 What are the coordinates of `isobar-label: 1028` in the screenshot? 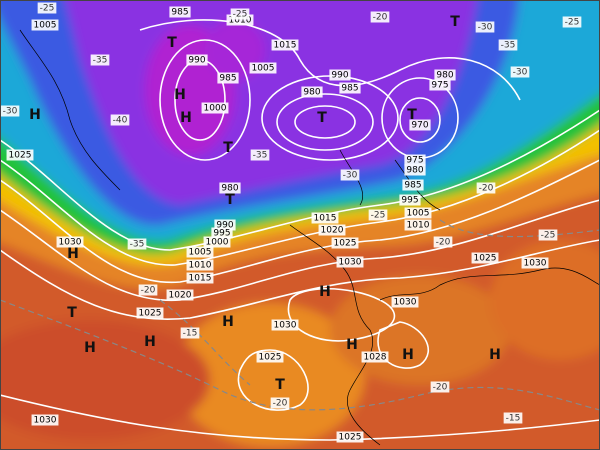 It's located at (375, 357).